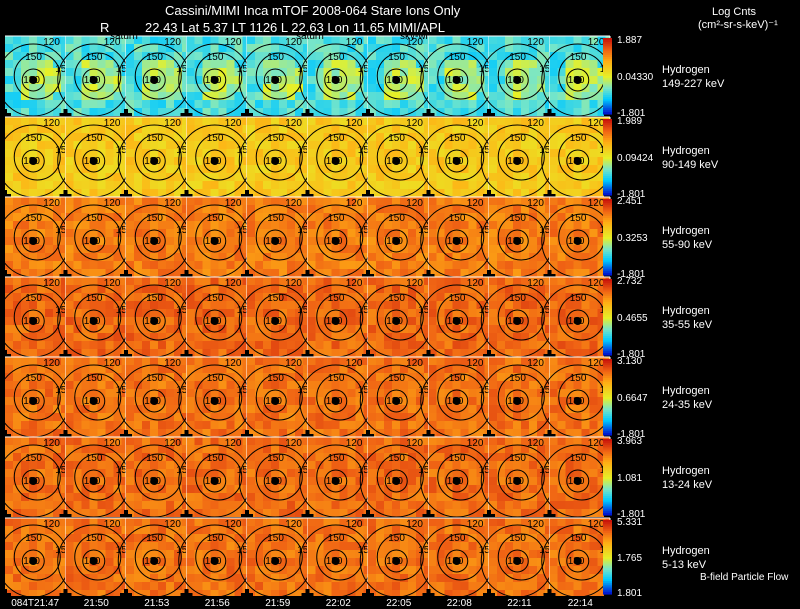 This screenshot has width=800, height=609. Describe the element at coordinates (475, 42) in the screenshot. I see `contour-label: 120` at that location.